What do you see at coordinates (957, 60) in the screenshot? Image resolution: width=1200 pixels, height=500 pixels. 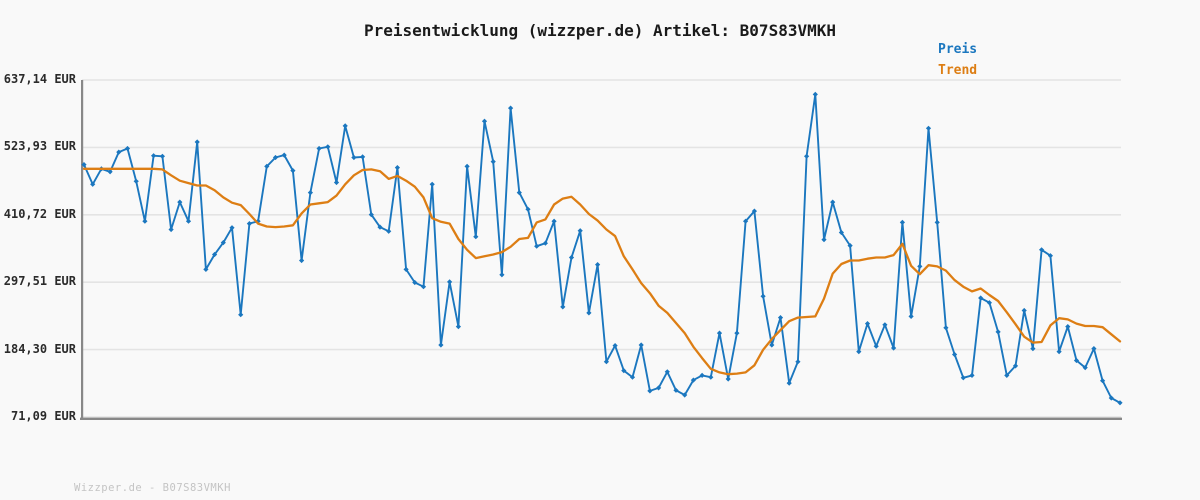 I see `chart-legend: Preis Trend` at bounding box center [957, 60].